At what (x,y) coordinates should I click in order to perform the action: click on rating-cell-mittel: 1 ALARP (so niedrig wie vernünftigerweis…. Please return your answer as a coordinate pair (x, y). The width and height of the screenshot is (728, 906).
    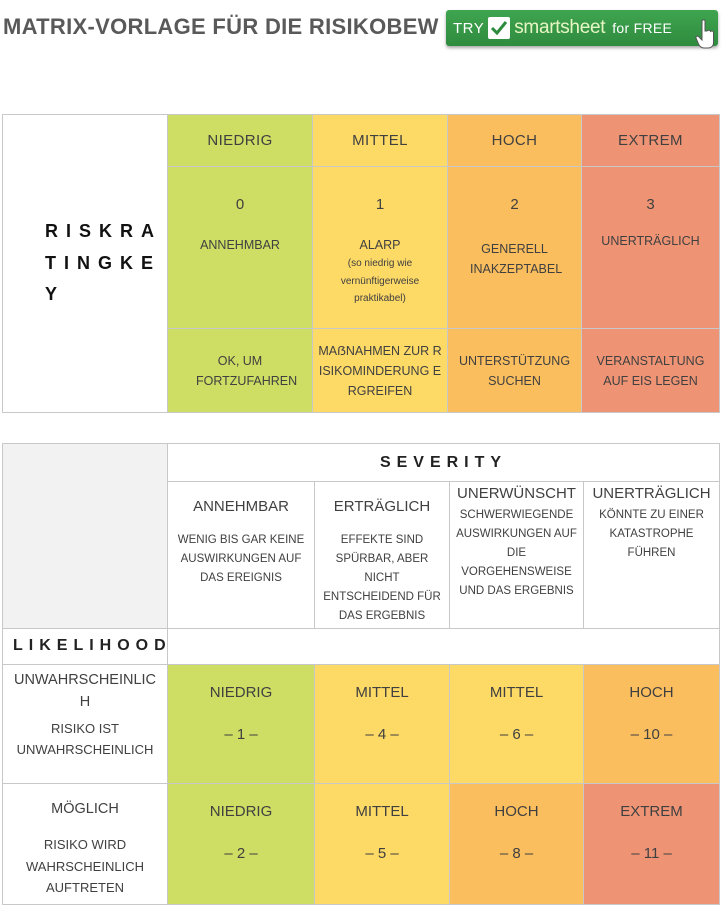
    Looking at the image, I should click on (380, 247).